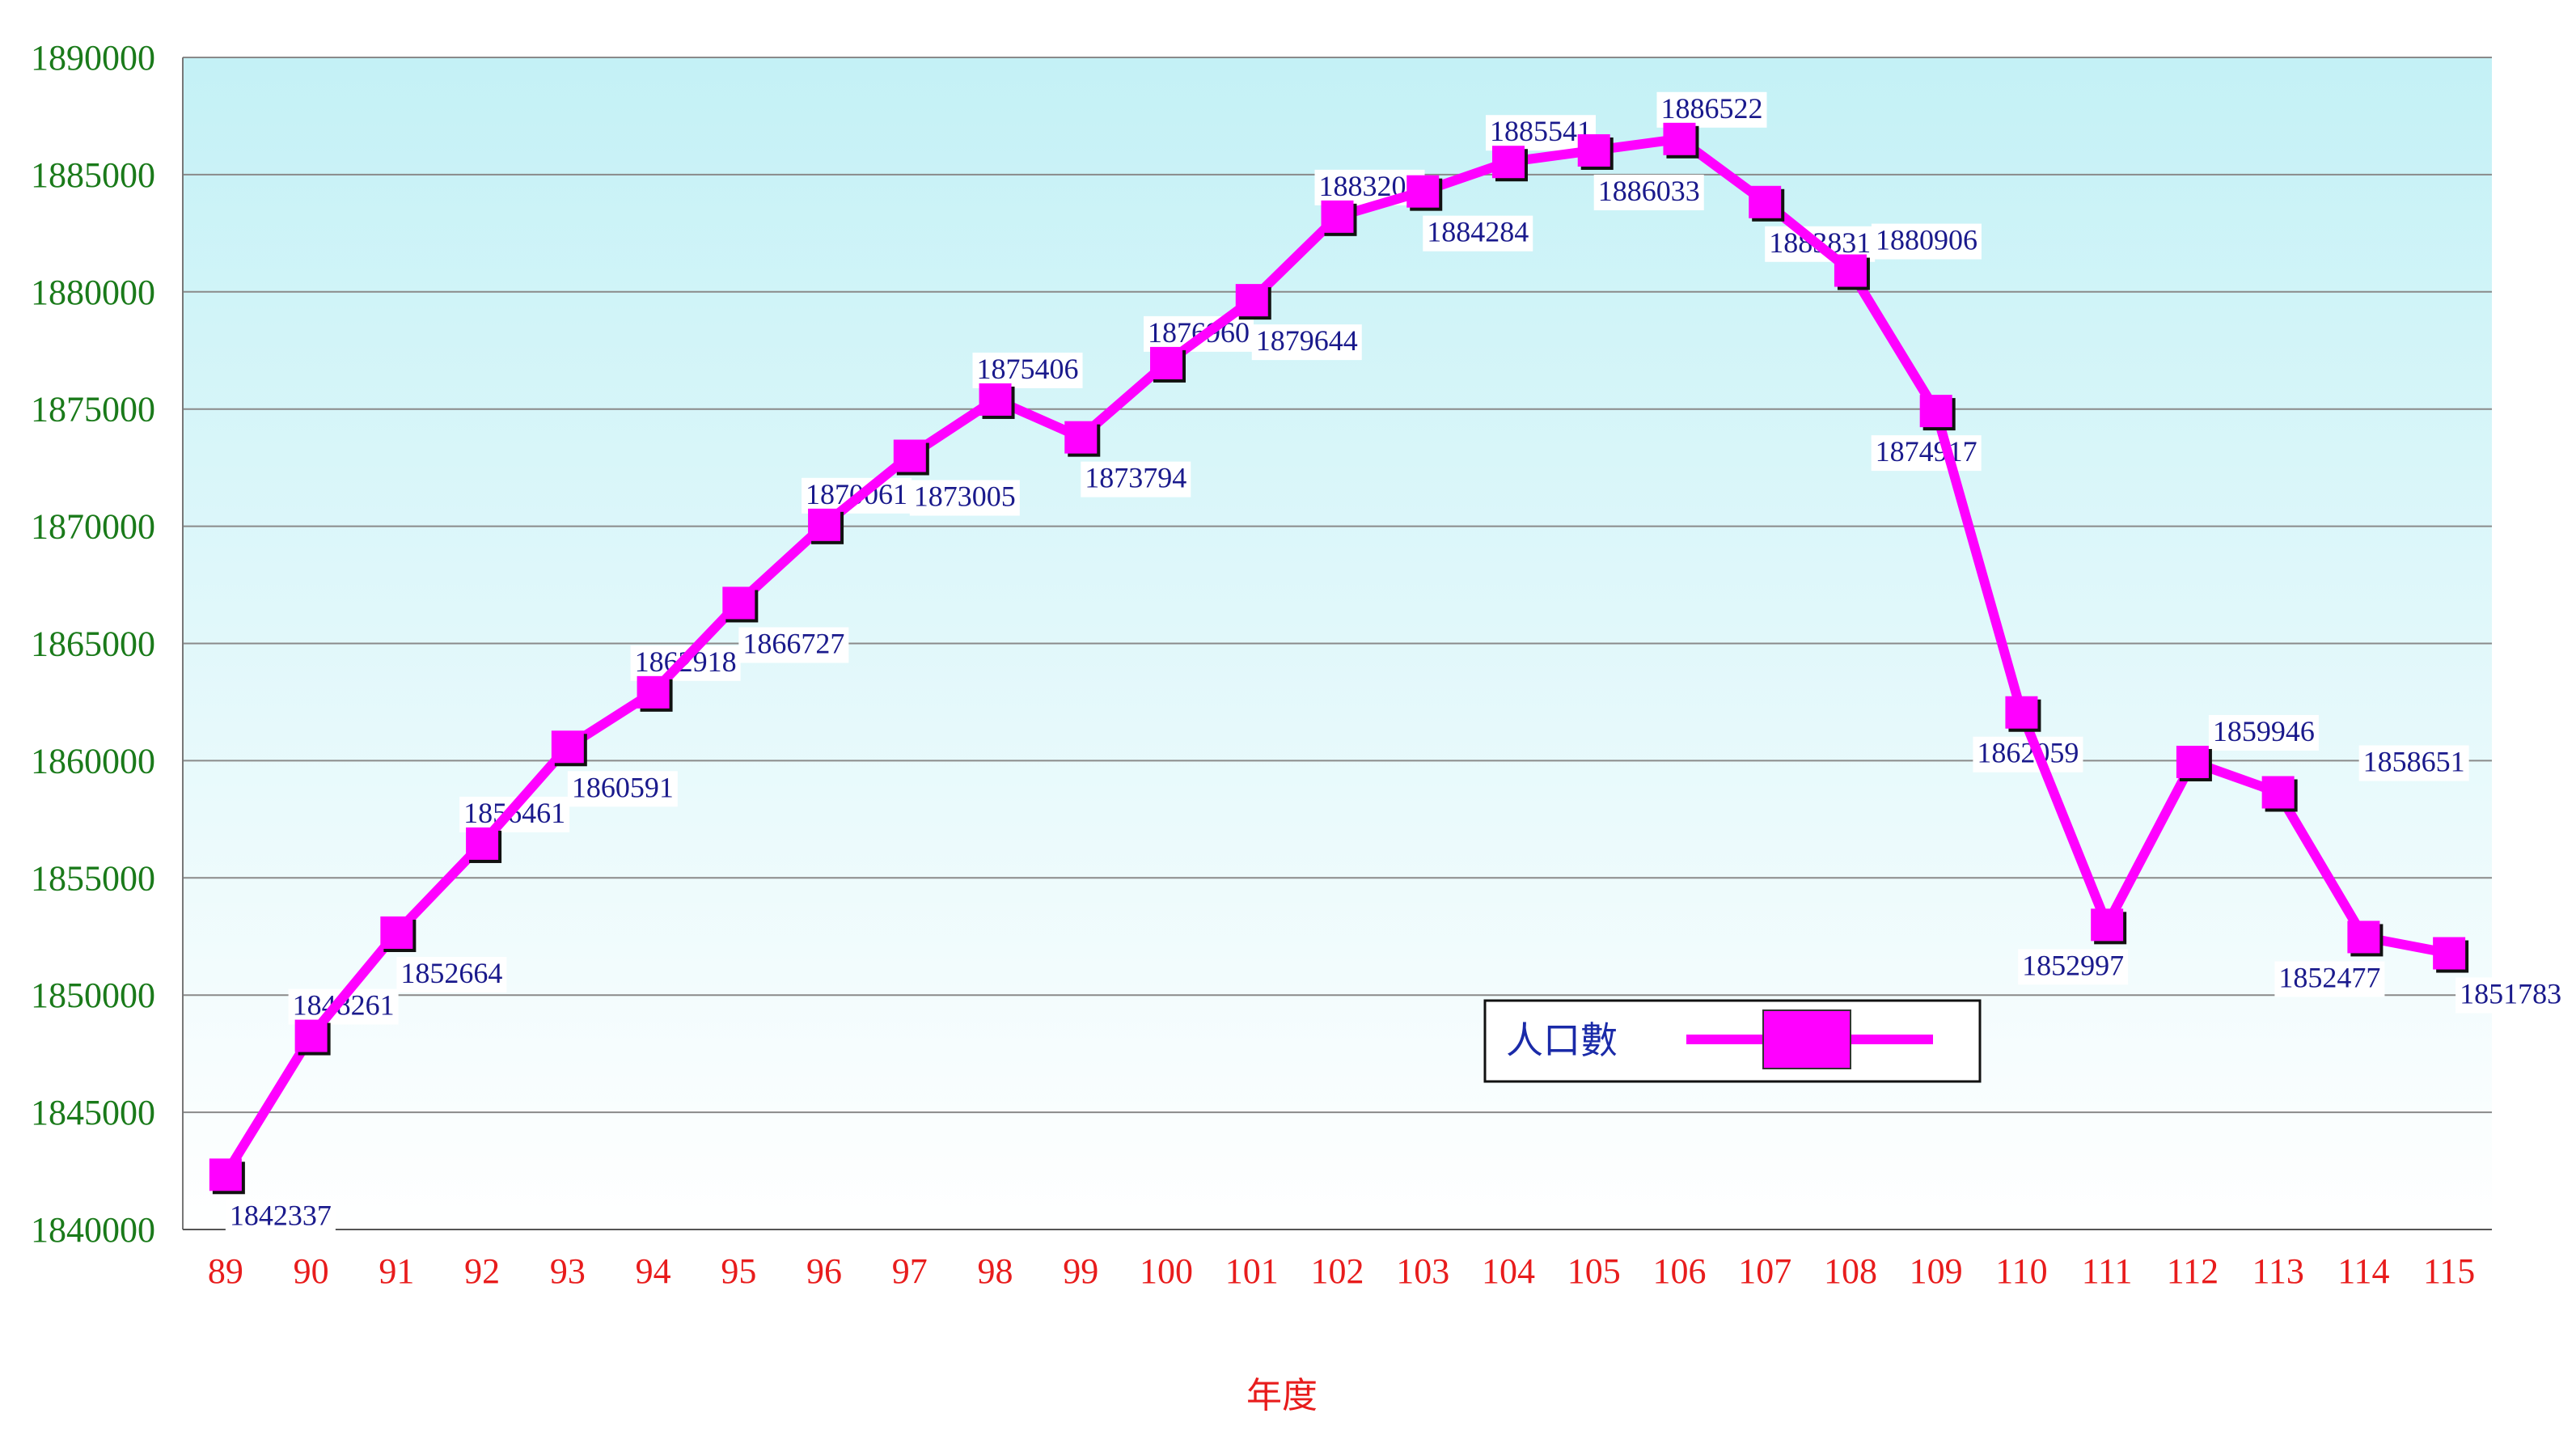  Describe the element at coordinates (1167, 1271) in the screenshot. I see `x-tick-label: 100` at that location.